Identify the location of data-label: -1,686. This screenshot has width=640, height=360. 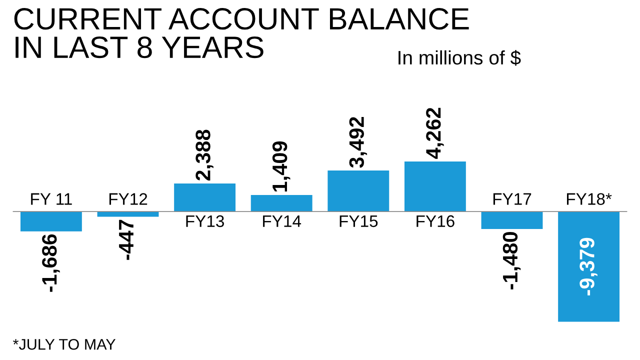
(51, 263).